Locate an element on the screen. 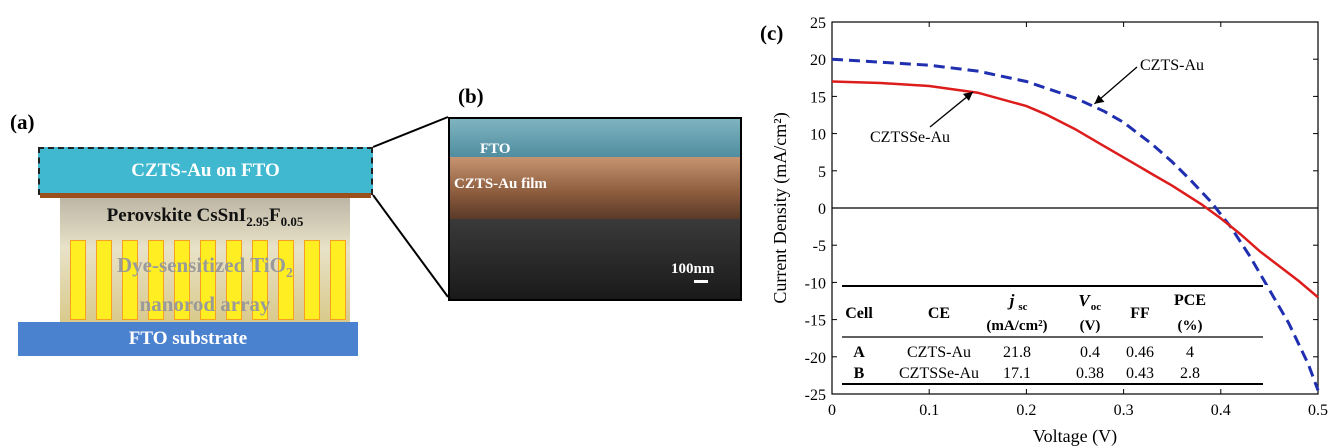  table-header-ce: CE is located at coordinates (939, 313).